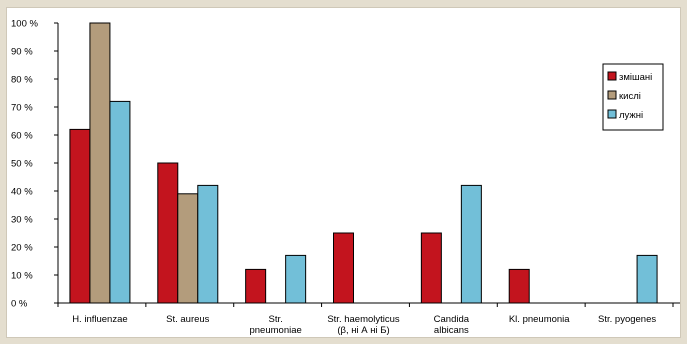 This screenshot has height=344, width=687. What do you see at coordinates (539, 319) in the screenshot?
I see `x-category-label: Kl. pneumonia` at bounding box center [539, 319].